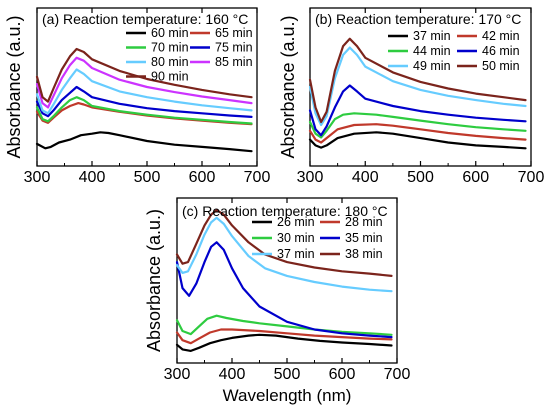 This screenshot has height=416, width=550. Describe the element at coordinates (501, 36) in the screenshot. I see `legend-label: 42 min` at that location.